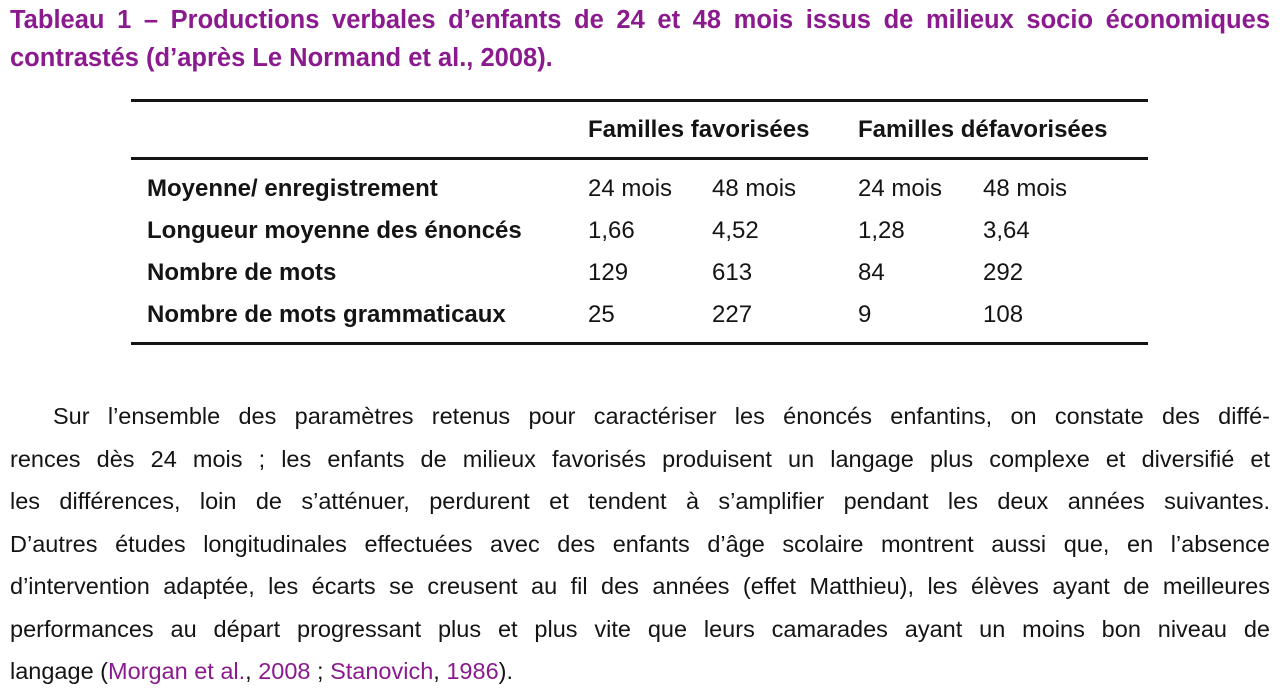  Describe the element at coordinates (472, 671) in the screenshot. I see `citation-link-stanovich-year: 1986` at that location.